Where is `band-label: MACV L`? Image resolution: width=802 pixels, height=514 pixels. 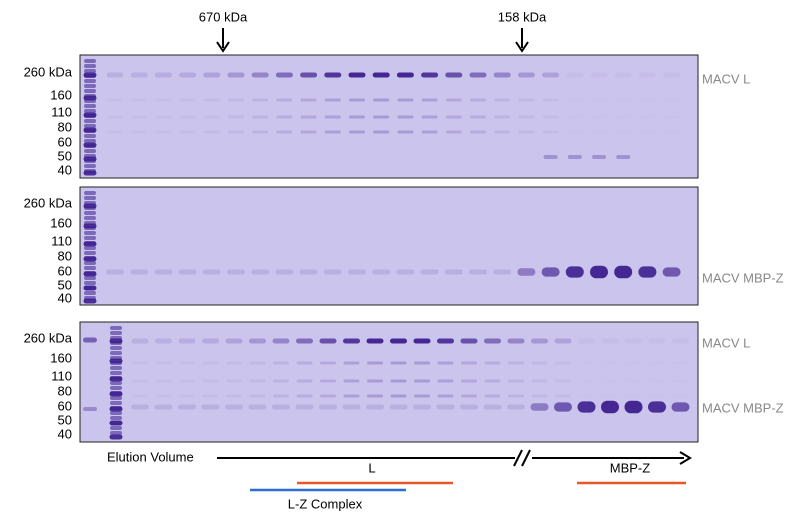
band-label: MACV L is located at coordinates (726, 342).